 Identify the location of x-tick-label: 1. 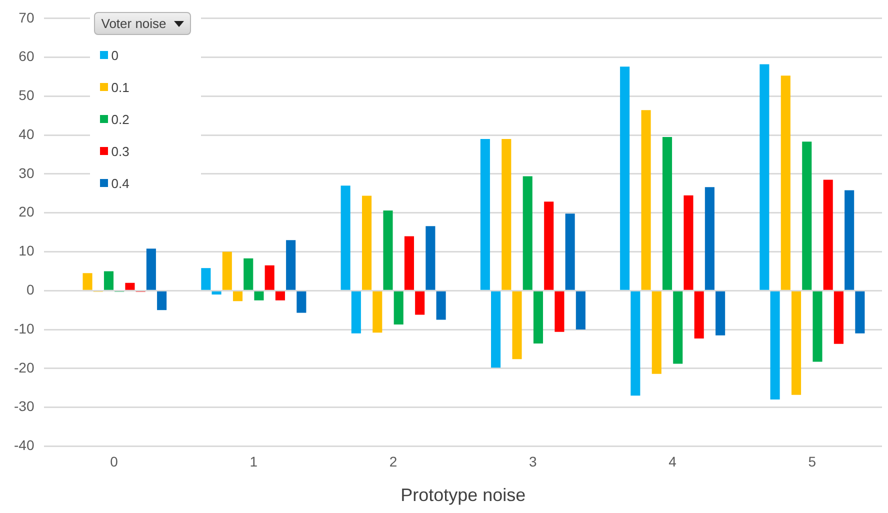
(254, 461).